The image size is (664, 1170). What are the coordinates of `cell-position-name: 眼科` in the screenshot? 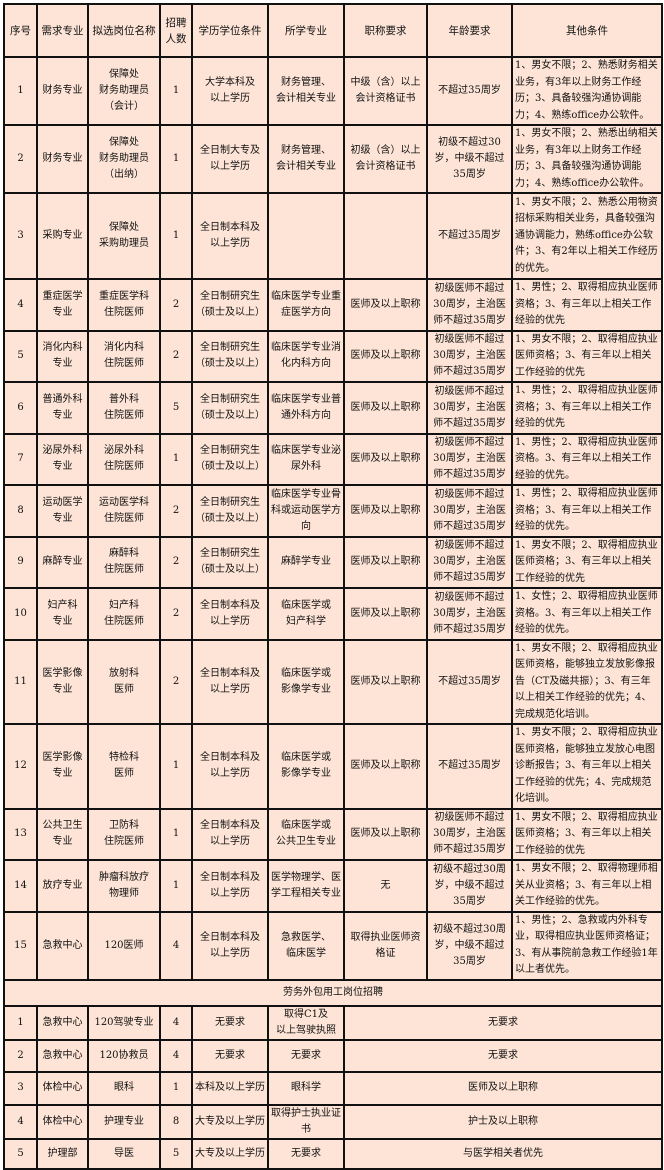 It's located at (124, 1088).